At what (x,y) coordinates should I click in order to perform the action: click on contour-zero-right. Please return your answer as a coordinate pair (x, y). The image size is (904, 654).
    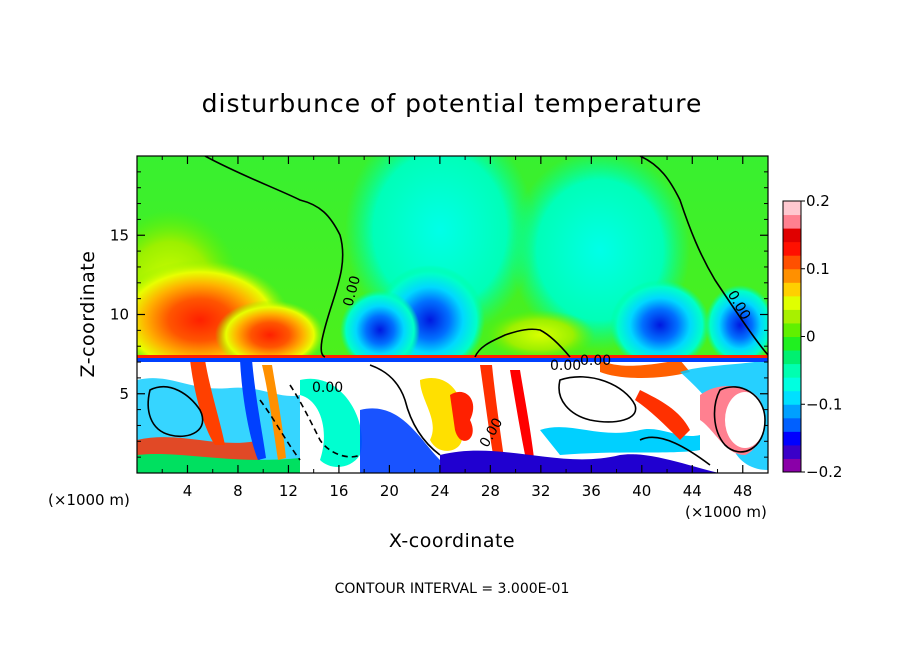
    Looking at the image, I should click on (703, 256).